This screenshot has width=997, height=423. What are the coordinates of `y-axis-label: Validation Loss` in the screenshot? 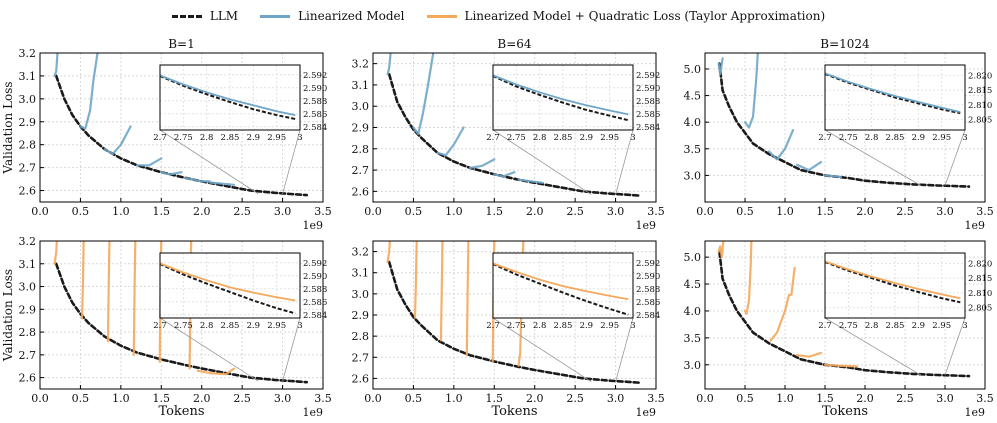 It's located at (8, 315).